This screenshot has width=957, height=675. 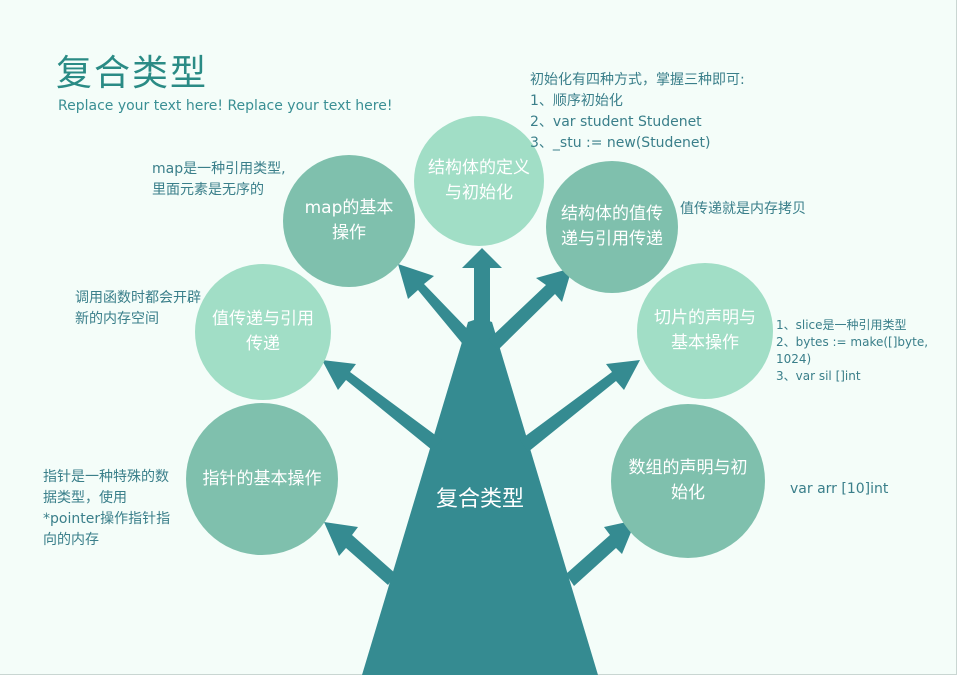 I want to click on branch-arrow-struct-value, so click(x=530, y=309).